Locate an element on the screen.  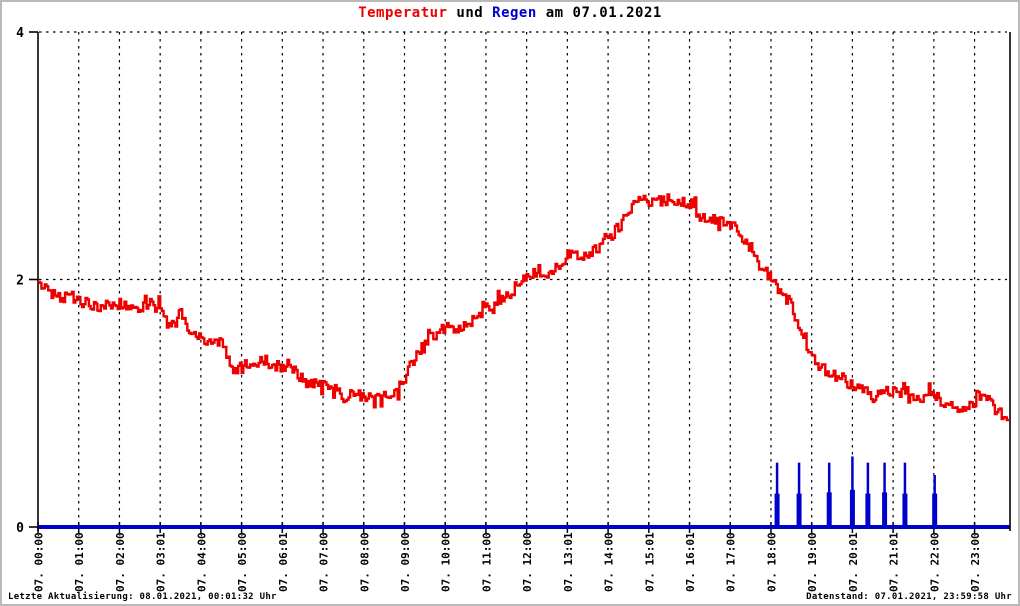
x-axis-tick-label: 07. 16:01 is located at coordinates (690, 562).